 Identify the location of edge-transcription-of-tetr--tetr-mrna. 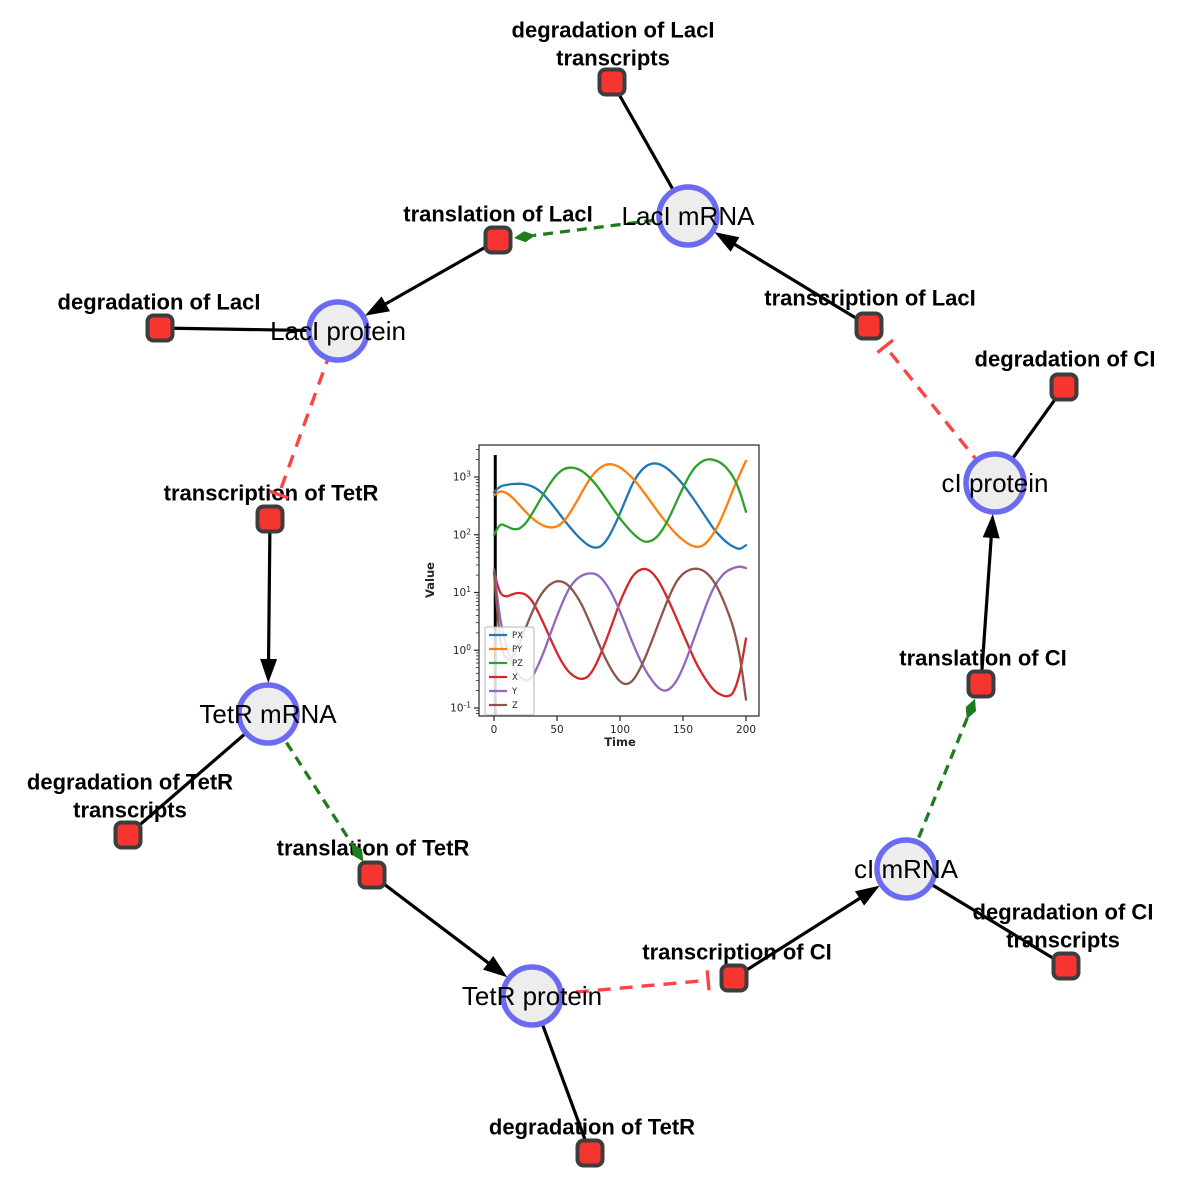
(269, 600).